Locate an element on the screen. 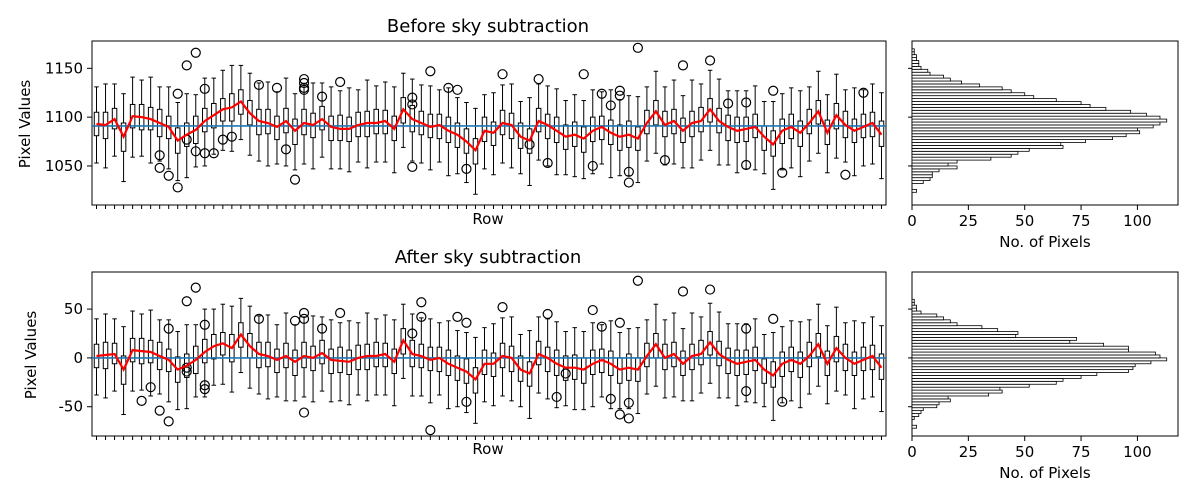  hist-xlabel-after: No. of Pixels is located at coordinates (1045, 473).